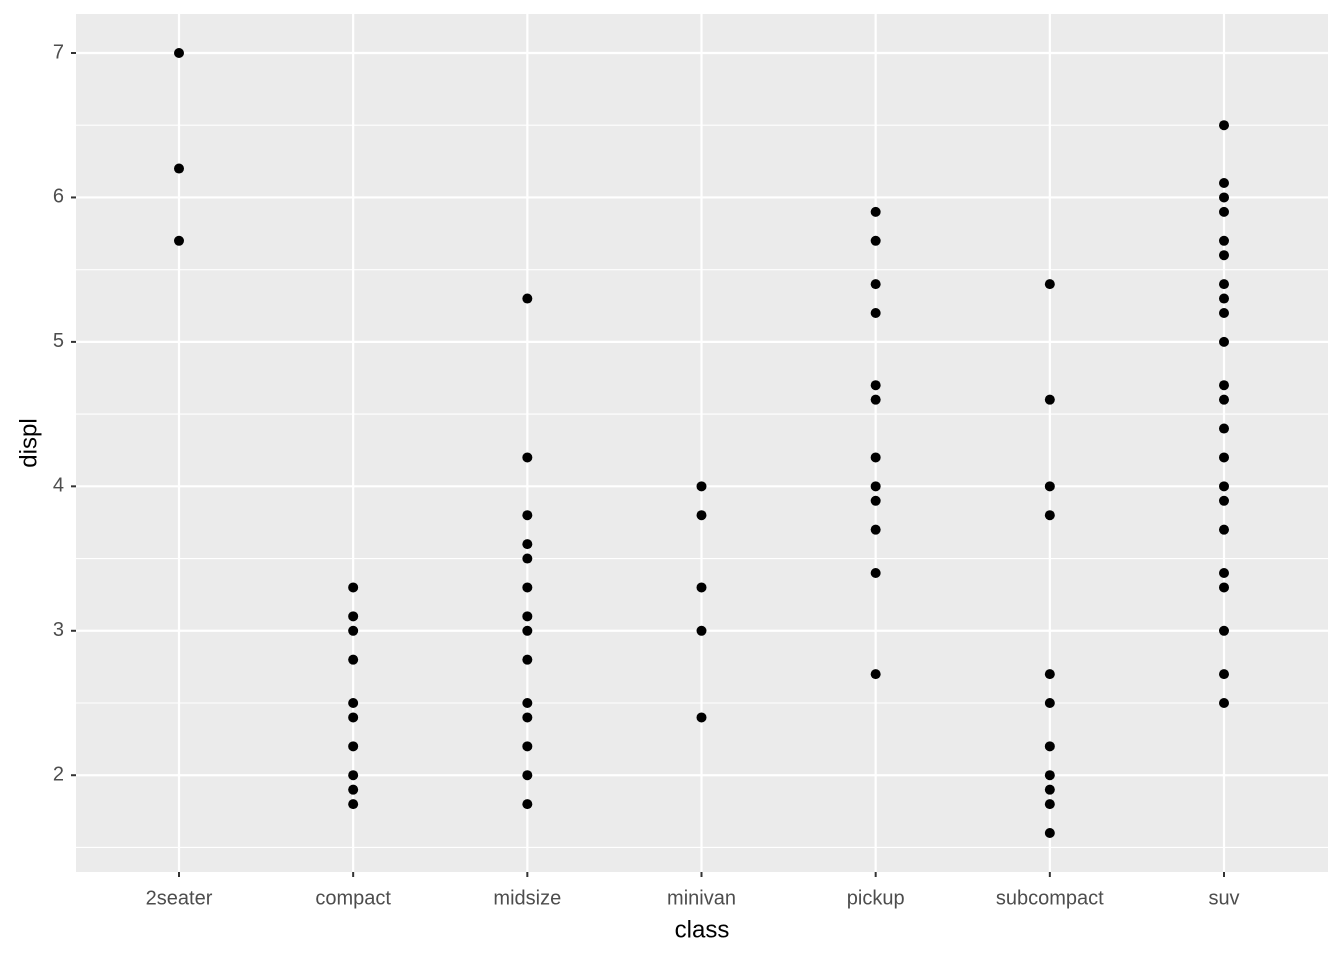  I want to click on x-tick-label: 2seater, so click(179, 898).